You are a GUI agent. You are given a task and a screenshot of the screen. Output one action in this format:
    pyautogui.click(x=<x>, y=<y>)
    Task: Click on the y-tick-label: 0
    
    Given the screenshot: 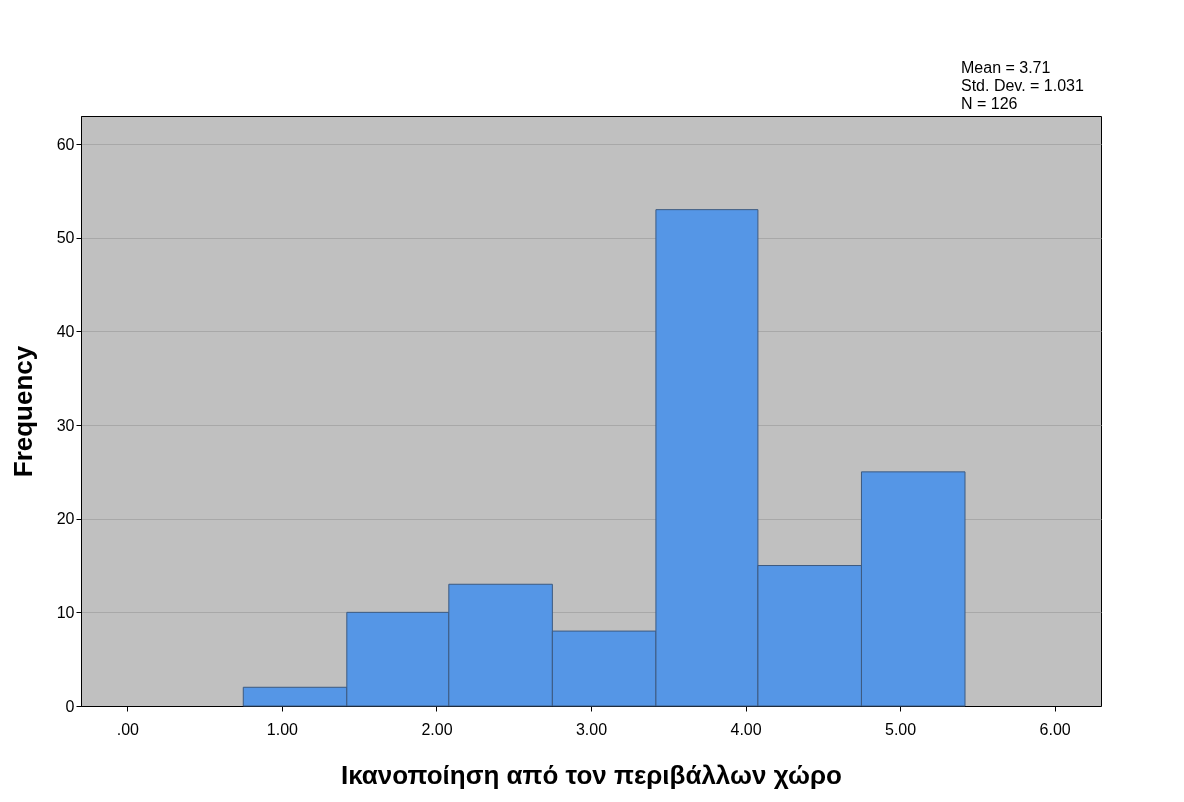 What is the action you would take?
    pyautogui.click(x=70, y=706)
    